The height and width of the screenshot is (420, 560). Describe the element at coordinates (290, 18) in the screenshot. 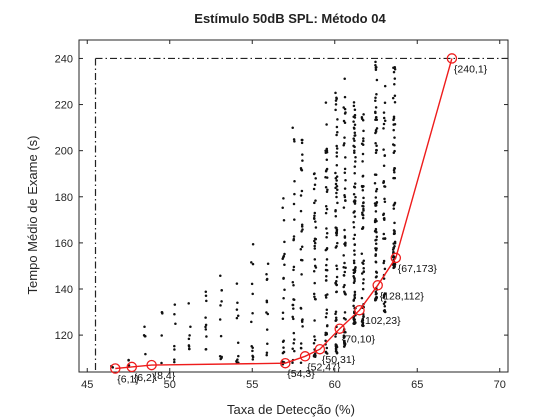

I see `chart-title: Estímulo 50dB SPL: Método 04` at that location.